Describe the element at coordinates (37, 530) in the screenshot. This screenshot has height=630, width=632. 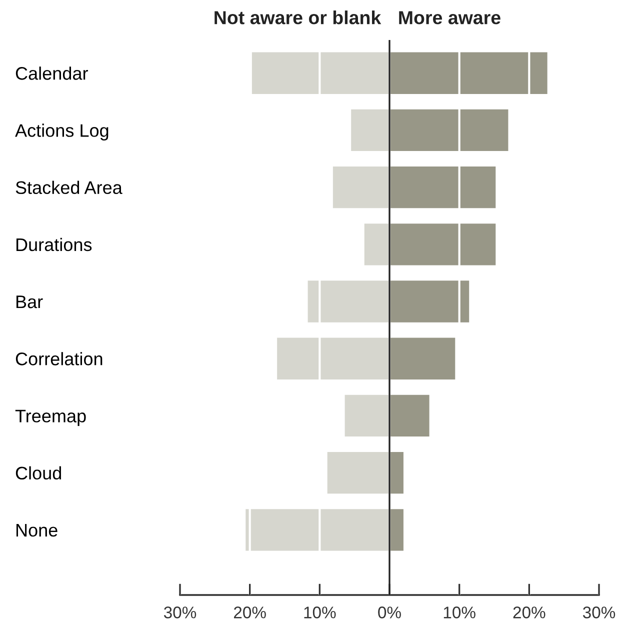
I see `y-tick-label: None` at that location.